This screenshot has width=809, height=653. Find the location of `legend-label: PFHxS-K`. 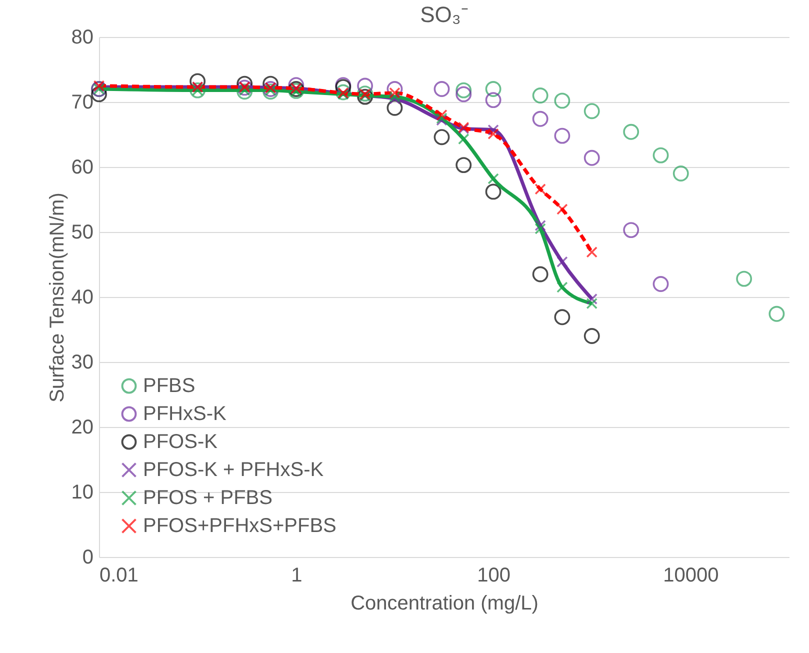

legend-label: PFHxS-K is located at coordinates (185, 414).